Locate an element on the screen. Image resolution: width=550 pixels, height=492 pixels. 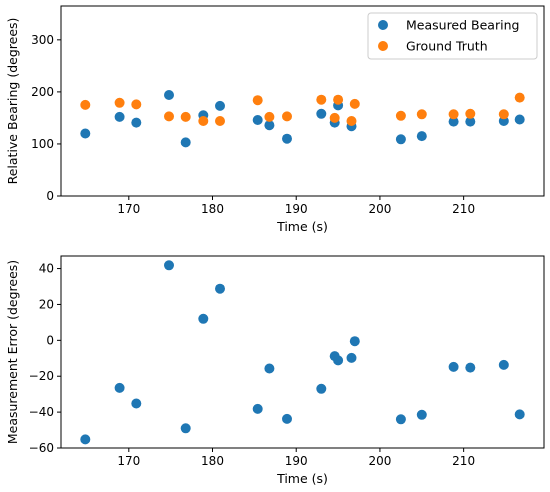
y-tick-label: −60 is located at coordinates (41, 448).